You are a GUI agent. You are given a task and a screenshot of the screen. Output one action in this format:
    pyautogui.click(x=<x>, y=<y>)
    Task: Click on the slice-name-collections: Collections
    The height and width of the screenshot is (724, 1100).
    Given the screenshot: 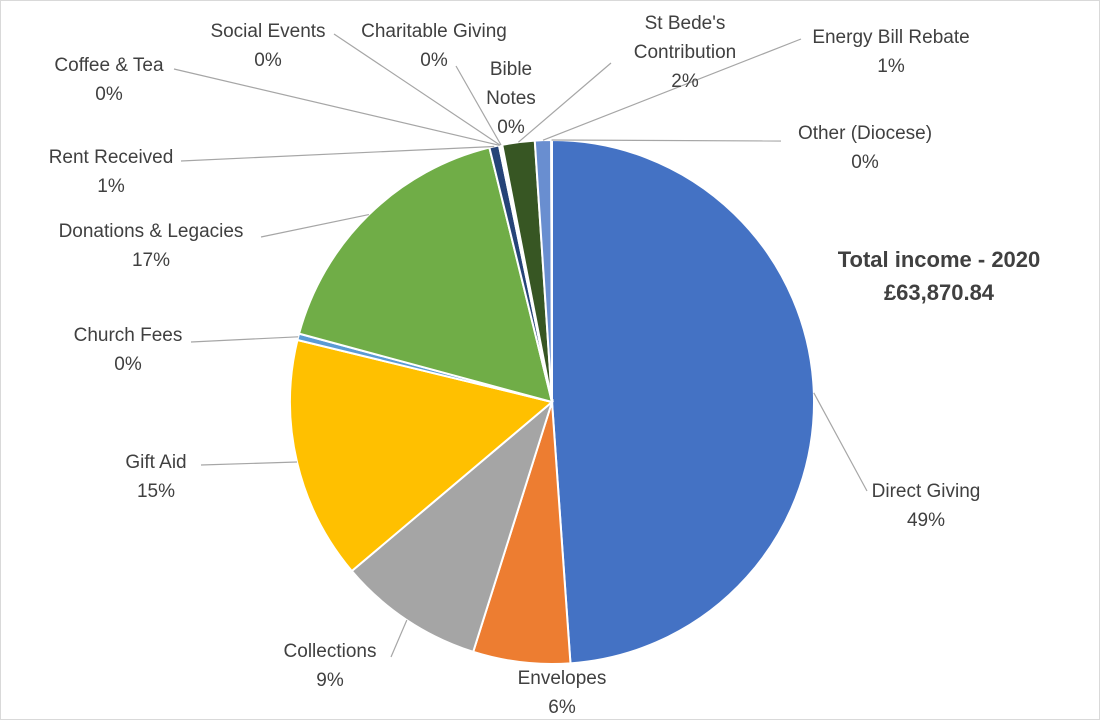 What is the action you would take?
    pyautogui.click(x=330, y=651)
    